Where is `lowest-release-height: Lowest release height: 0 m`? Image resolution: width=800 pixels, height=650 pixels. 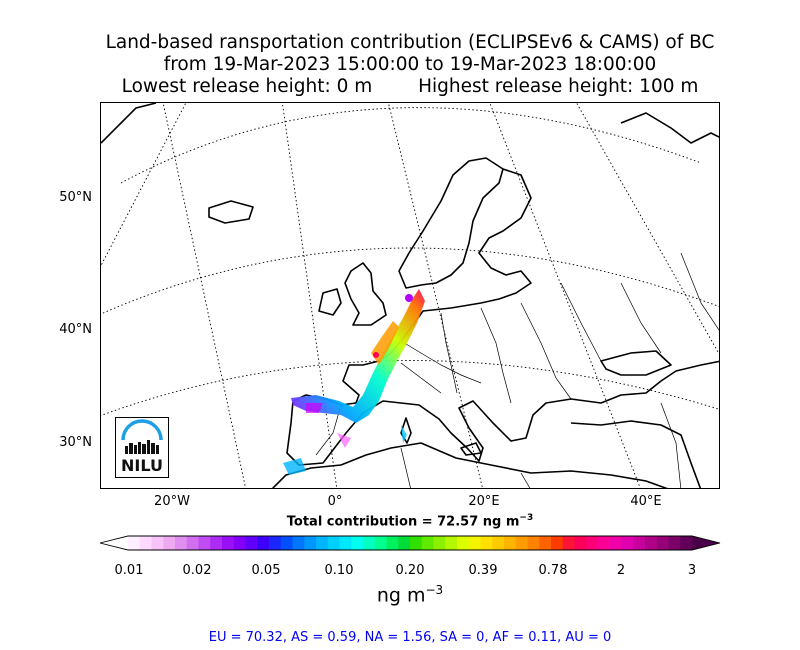 lowest-release-height: Lowest release height: 0 m is located at coordinates (247, 86).